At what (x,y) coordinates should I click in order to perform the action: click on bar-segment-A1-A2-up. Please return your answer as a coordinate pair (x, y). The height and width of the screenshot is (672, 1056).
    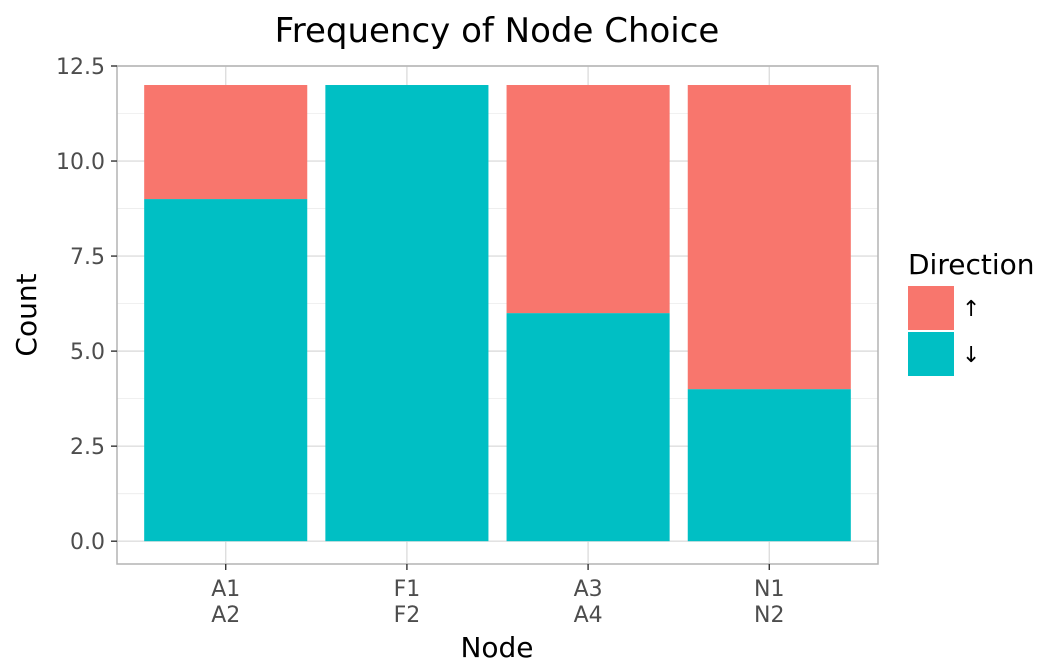
    Looking at the image, I should click on (226, 142).